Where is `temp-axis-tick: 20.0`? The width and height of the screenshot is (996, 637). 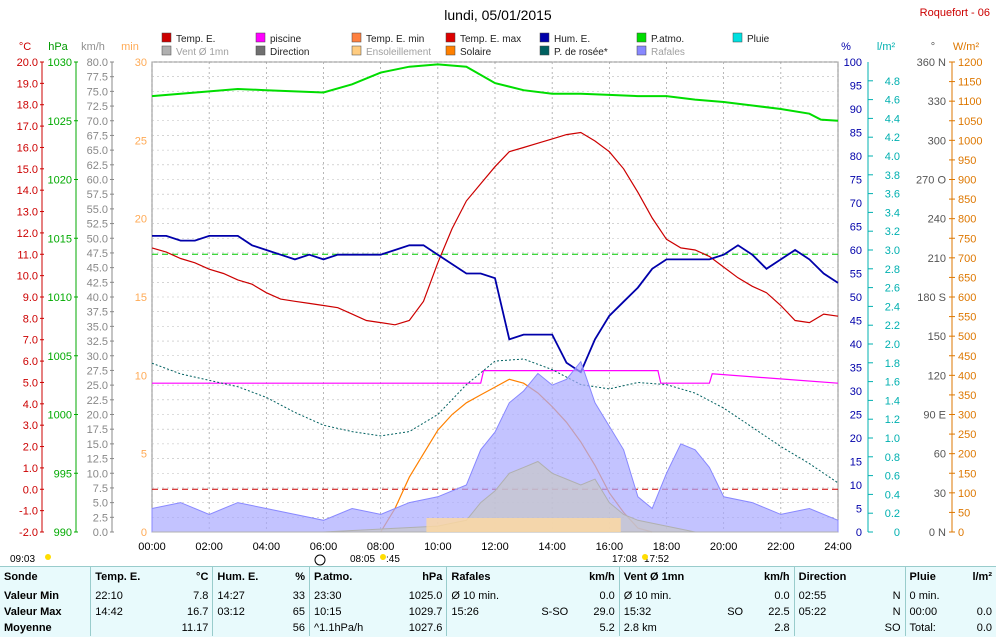 temp-axis-tick: 20.0 is located at coordinates (27, 63).